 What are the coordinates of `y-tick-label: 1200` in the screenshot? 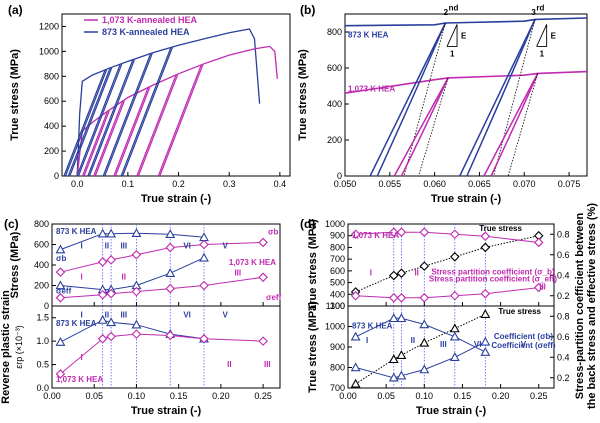 It's located at (49, 26).